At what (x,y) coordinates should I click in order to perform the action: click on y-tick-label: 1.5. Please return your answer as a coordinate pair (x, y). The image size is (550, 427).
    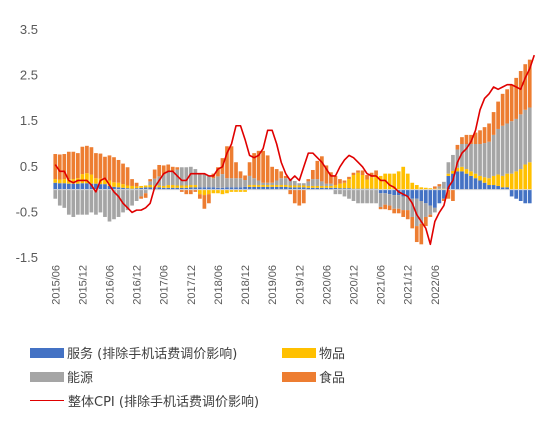
    Looking at the image, I should click on (29, 120).